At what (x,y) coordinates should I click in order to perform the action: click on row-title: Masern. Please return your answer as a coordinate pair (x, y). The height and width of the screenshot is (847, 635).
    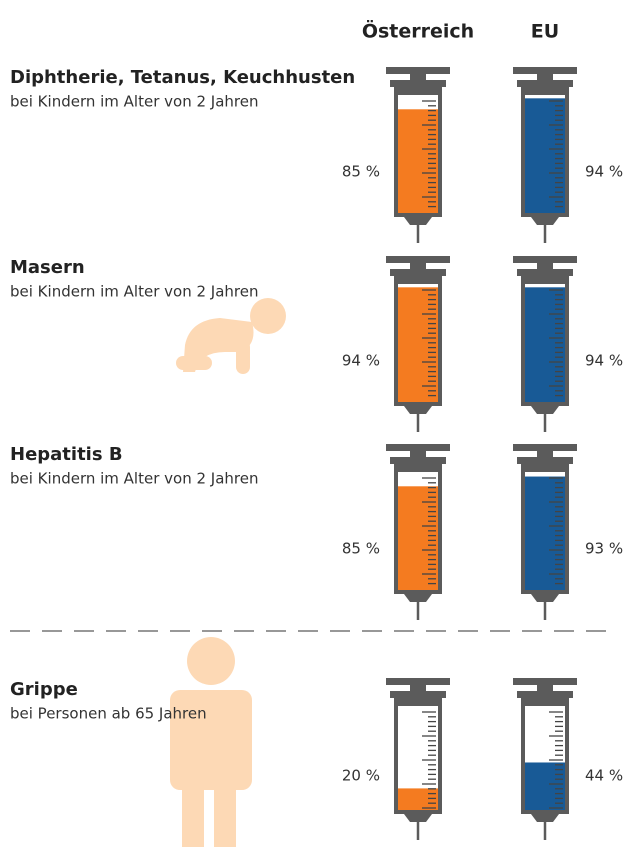
    Looking at the image, I should click on (47, 267).